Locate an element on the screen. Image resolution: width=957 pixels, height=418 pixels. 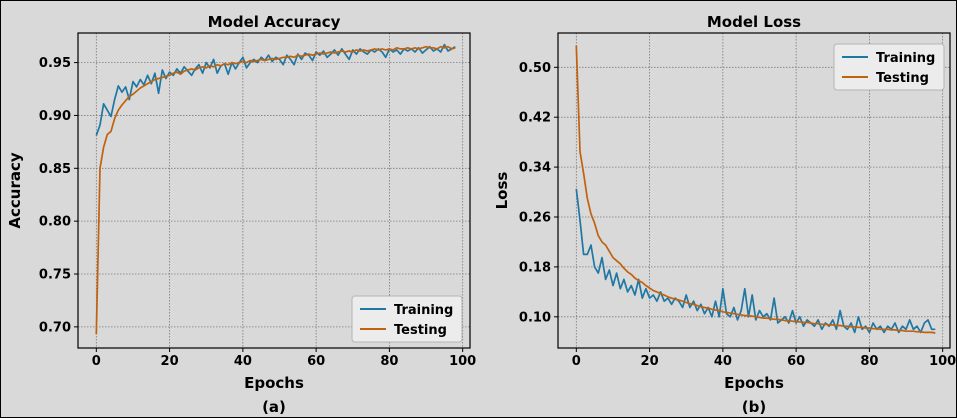
panel-label: (b) is located at coordinates (754, 407).